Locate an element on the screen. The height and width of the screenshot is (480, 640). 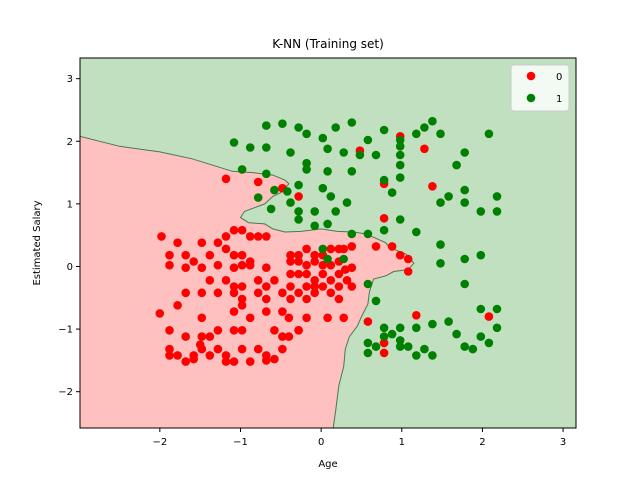
y-tick-label: −1 is located at coordinates (65, 330).